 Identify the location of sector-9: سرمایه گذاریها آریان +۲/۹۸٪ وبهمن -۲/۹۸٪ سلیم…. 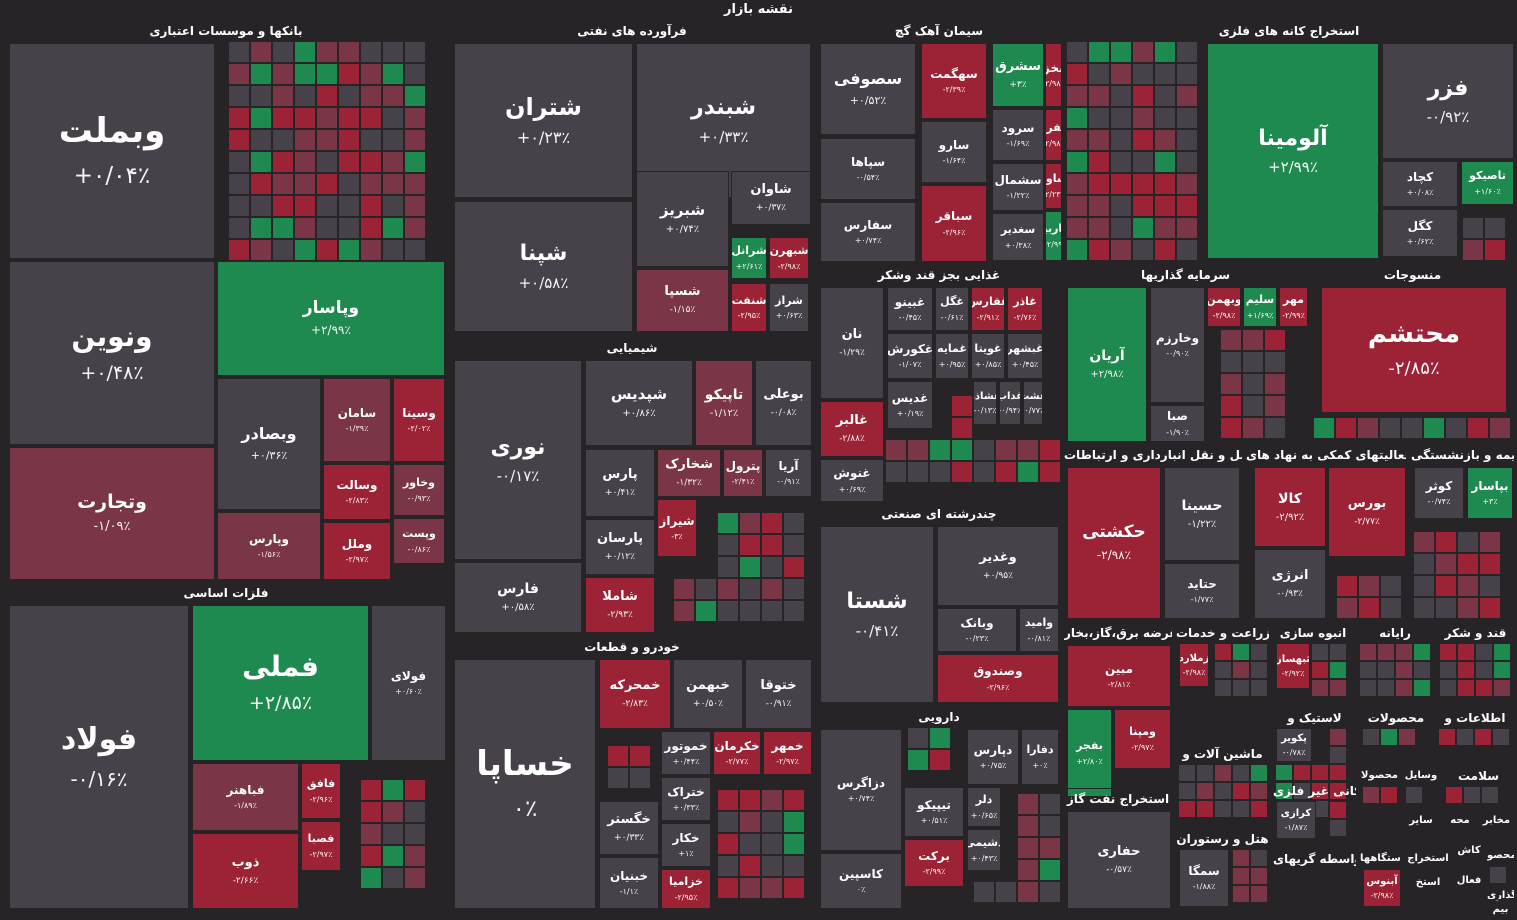
(1185, 353).